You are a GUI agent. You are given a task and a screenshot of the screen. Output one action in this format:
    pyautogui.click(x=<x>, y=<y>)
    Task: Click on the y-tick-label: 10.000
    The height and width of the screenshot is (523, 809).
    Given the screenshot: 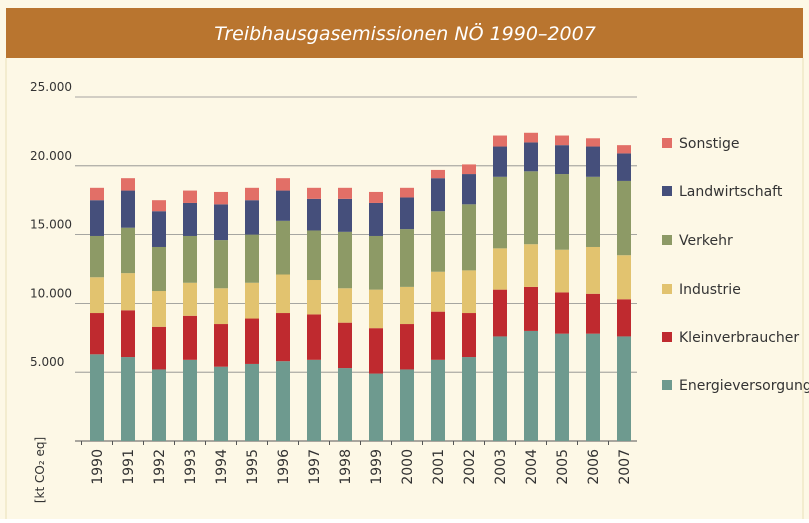 What is the action you would take?
    pyautogui.click(x=51, y=293)
    